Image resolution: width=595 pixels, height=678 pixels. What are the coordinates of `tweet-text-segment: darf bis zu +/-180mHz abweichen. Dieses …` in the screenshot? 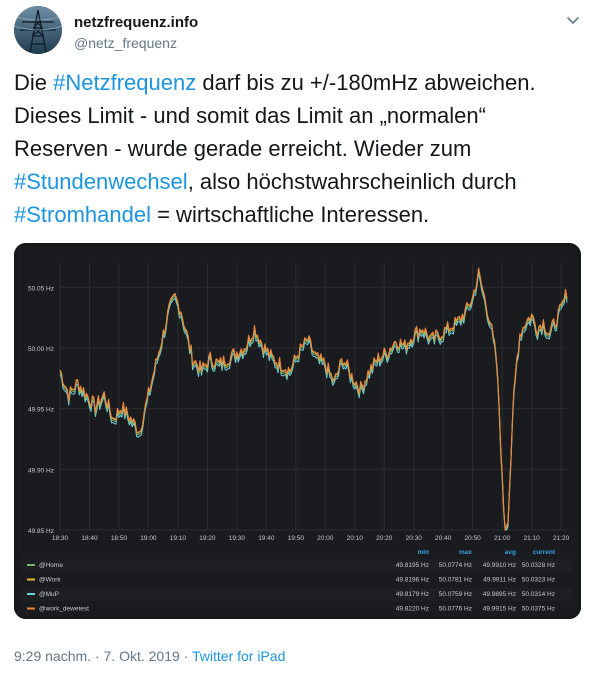 It's located at (275, 115).